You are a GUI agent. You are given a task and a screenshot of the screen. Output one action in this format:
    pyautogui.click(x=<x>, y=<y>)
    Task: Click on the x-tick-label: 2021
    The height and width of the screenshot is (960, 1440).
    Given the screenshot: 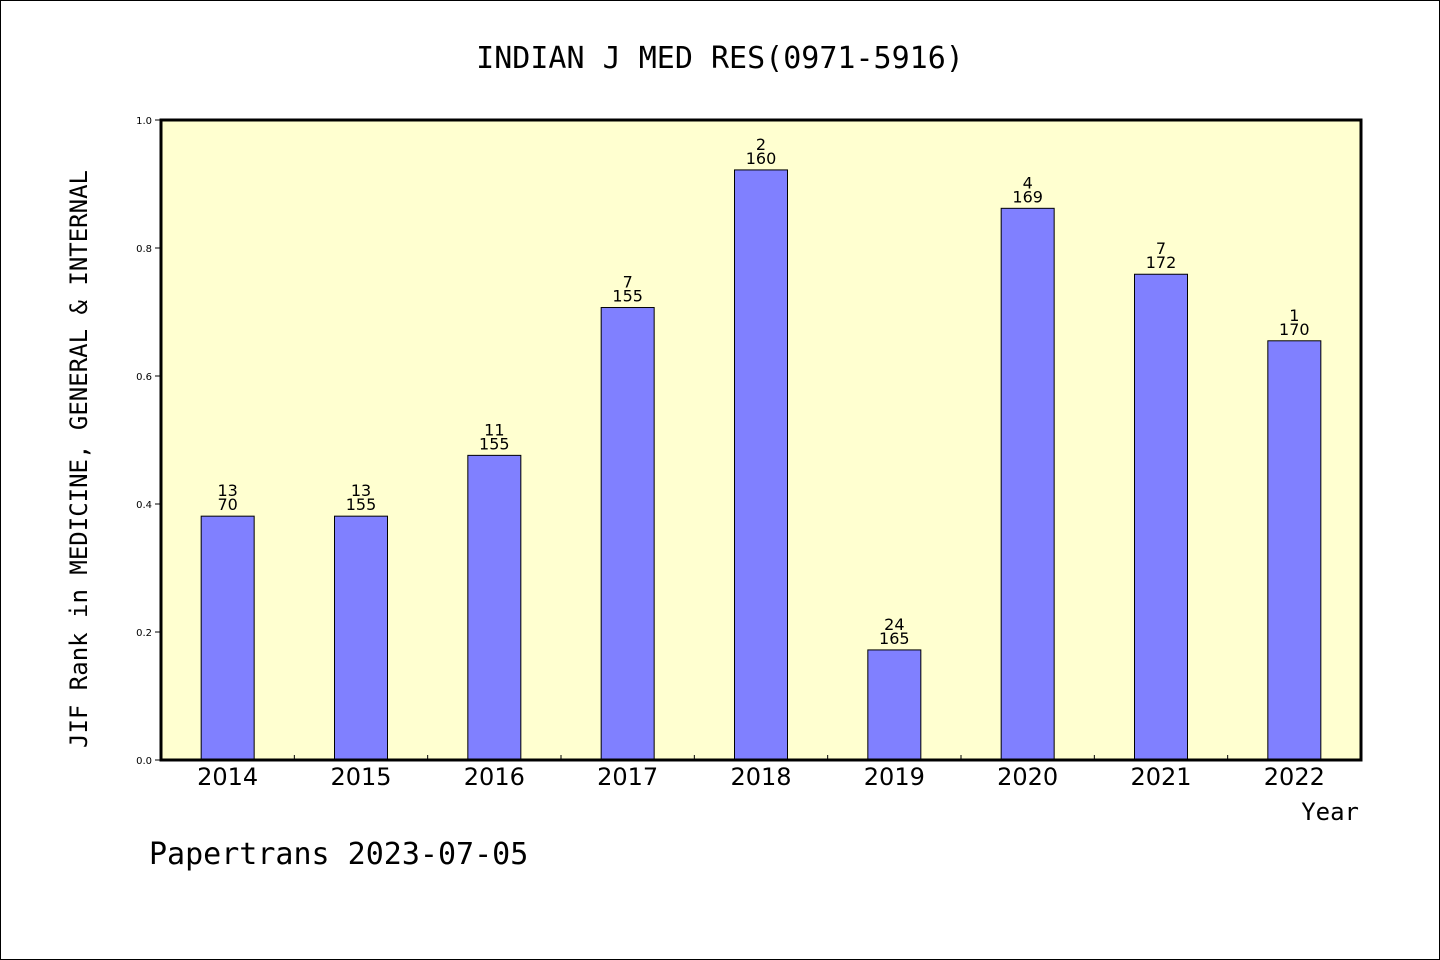 What is the action you would take?
    pyautogui.click(x=1160, y=777)
    